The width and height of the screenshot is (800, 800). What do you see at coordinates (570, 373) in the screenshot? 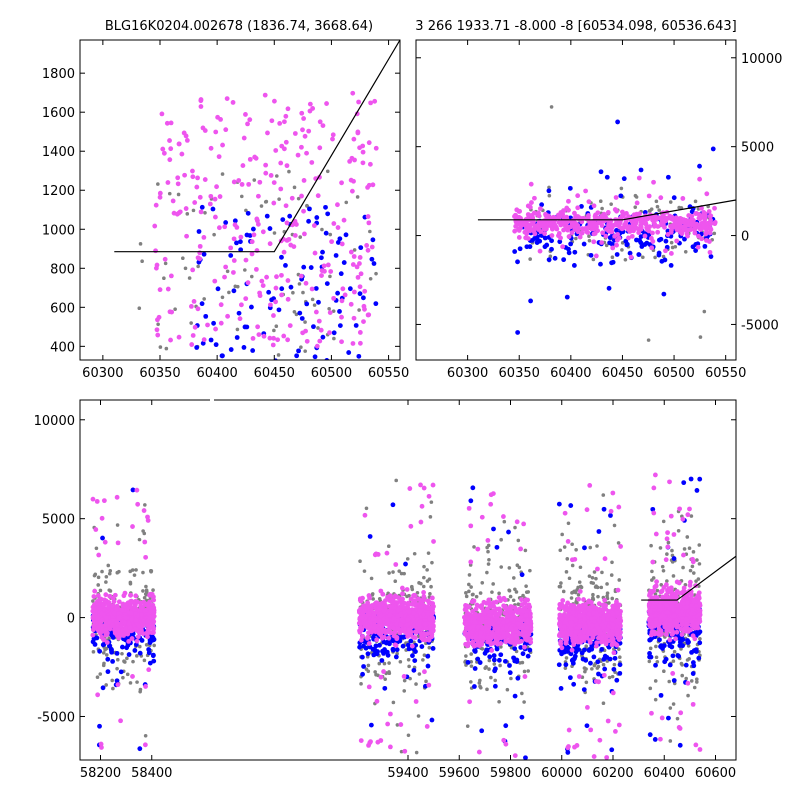
I see `x-tick-label: 60400` at bounding box center [570, 373].